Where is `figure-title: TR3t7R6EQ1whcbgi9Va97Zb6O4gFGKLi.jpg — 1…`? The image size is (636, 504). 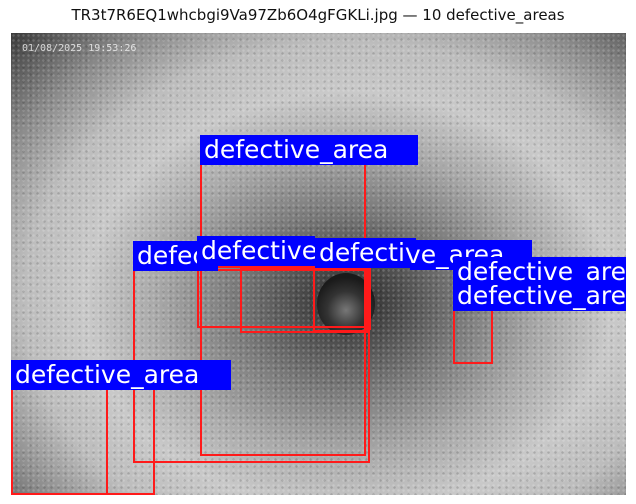
figure-title: TR3t7R6EQ1whcbgi9Va97Zb6O4gFGKLi.jpg — 1… is located at coordinates (318, 15).